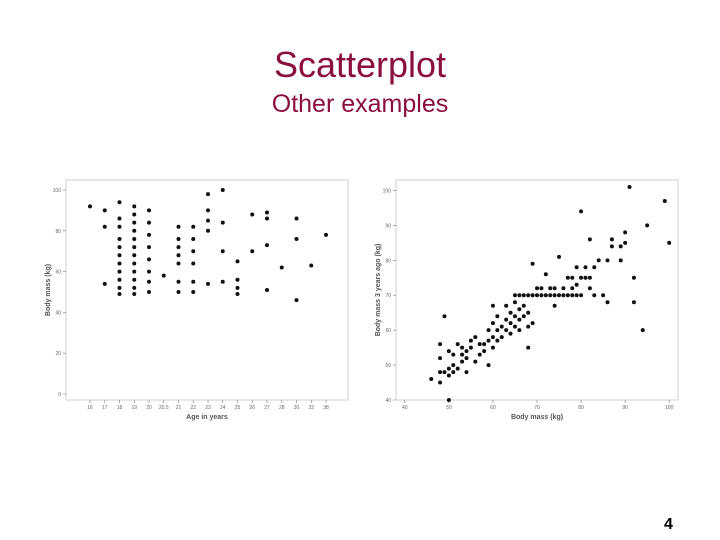 This screenshot has width=720, height=540. Describe the element at coordinates (179, 408) in the screenshot. I see `x-tick-label: 21` at that location.